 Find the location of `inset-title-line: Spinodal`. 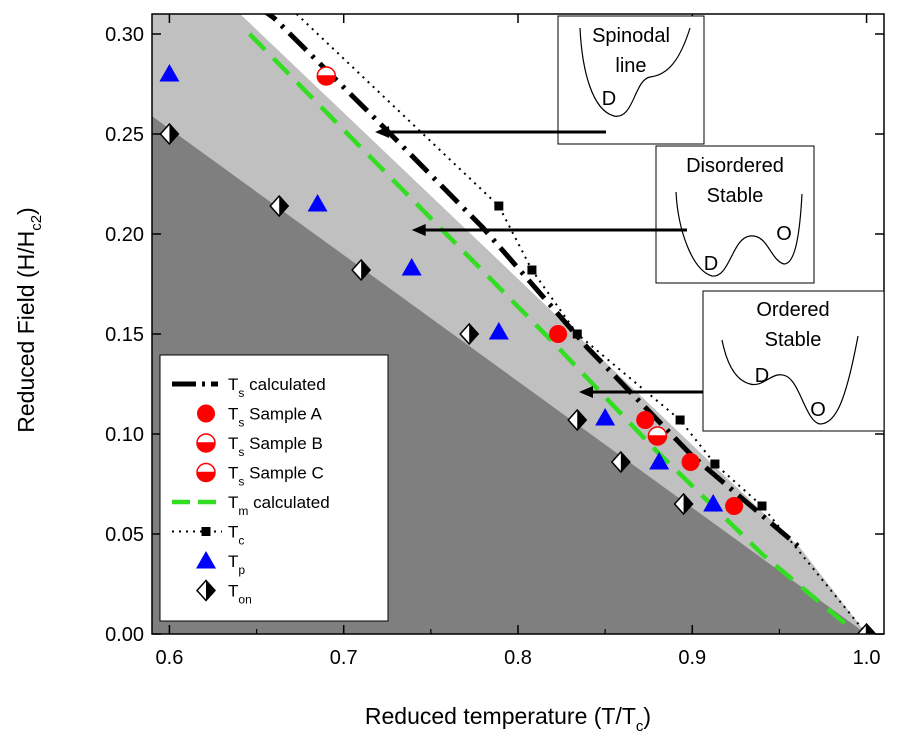

inset-title-line: Spinodal is located at coordinates (631, 36).